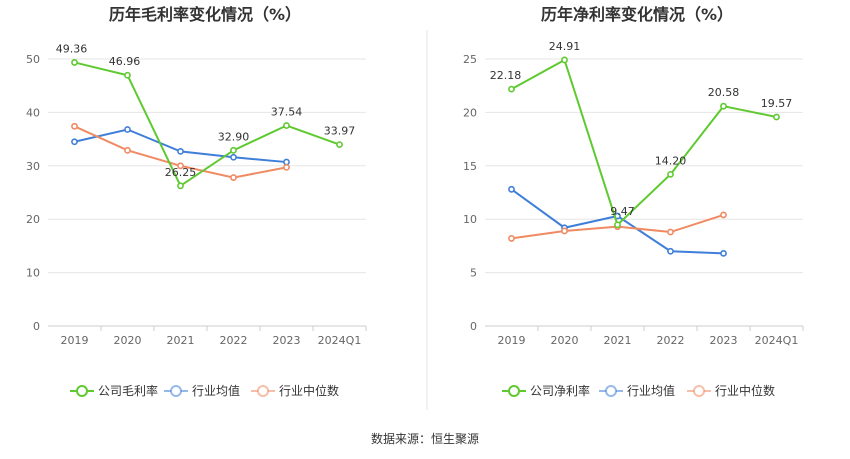 The image size is (850, 459). I want to click on data-label: 33.97, so click(340, 131).